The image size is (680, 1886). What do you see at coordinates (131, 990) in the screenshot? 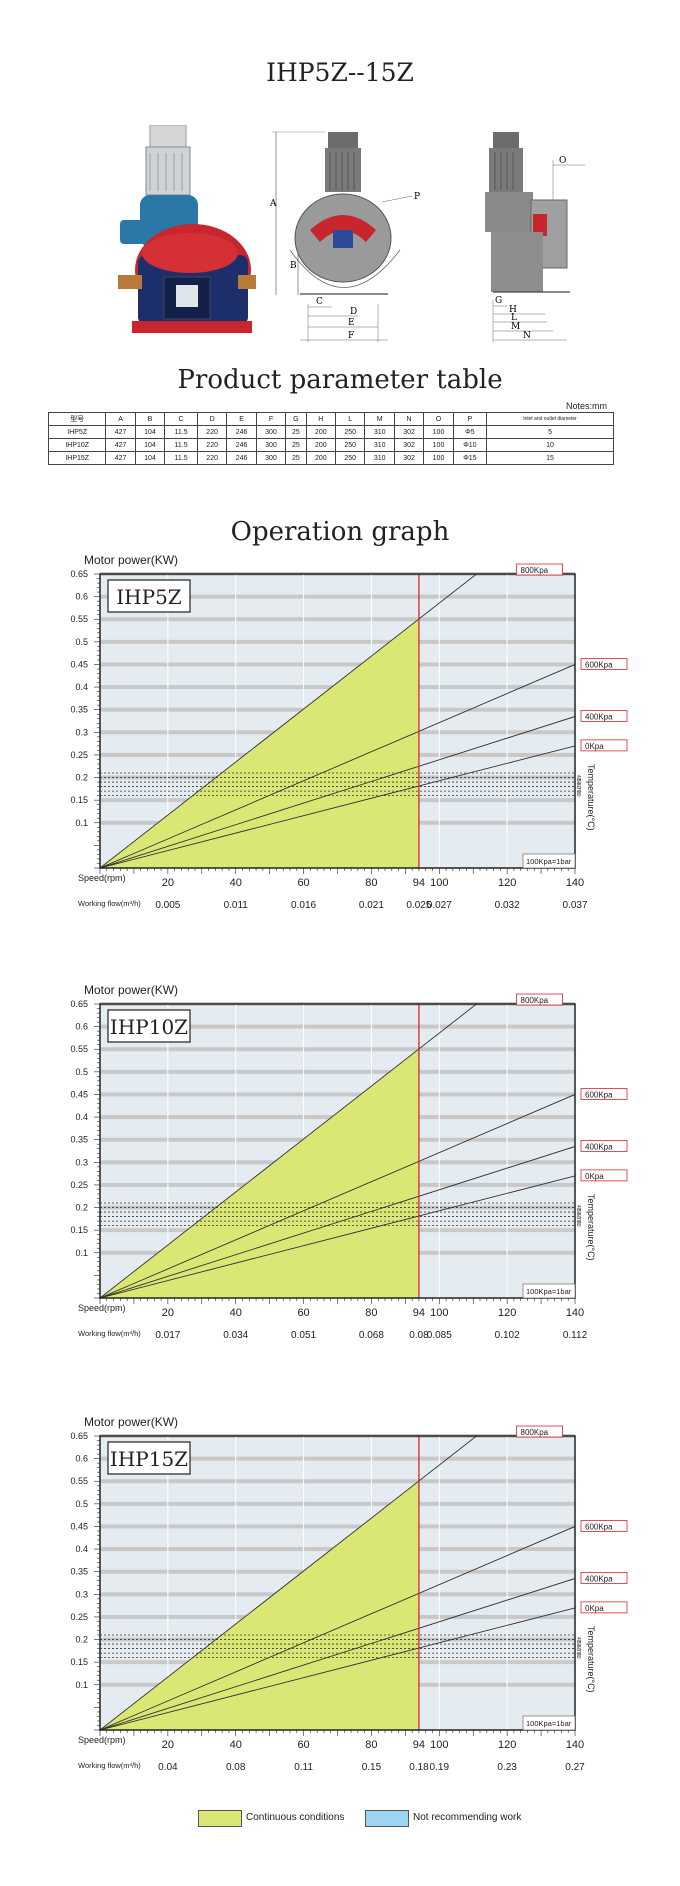
I see `y-axis-label: Motor power(KW)` at bounding box center [131, 990].